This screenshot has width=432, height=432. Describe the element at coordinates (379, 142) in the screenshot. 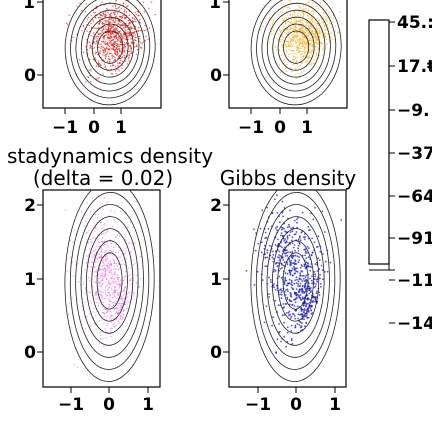

I see `colorbar-frame` at that location.